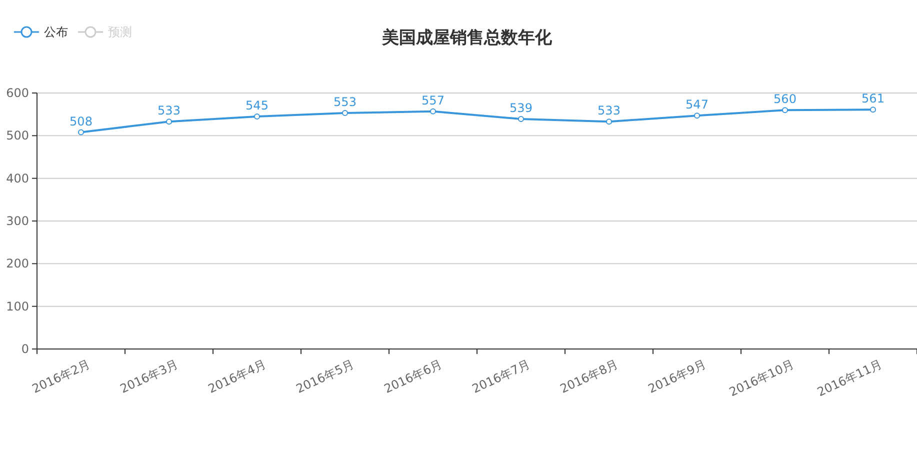 The width and height of the screenshot is (917, 460). Describe the element at coordinates (467, 38) in the screenshot. I see `chart-title: 美国成屋销售总数年化` at that location.